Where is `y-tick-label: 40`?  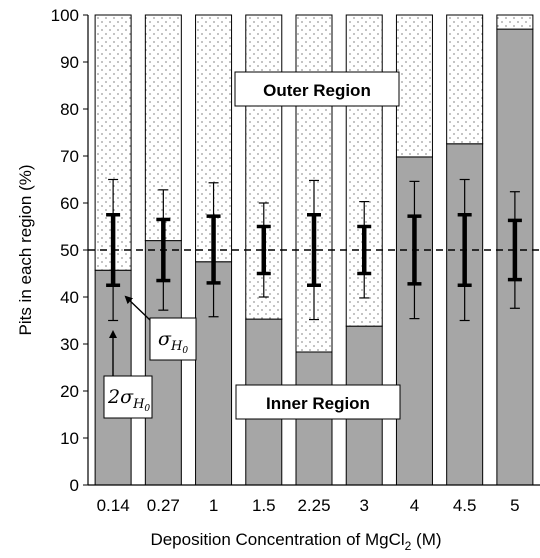 y-tick-label: 40 is located at coordinates (69, 297).